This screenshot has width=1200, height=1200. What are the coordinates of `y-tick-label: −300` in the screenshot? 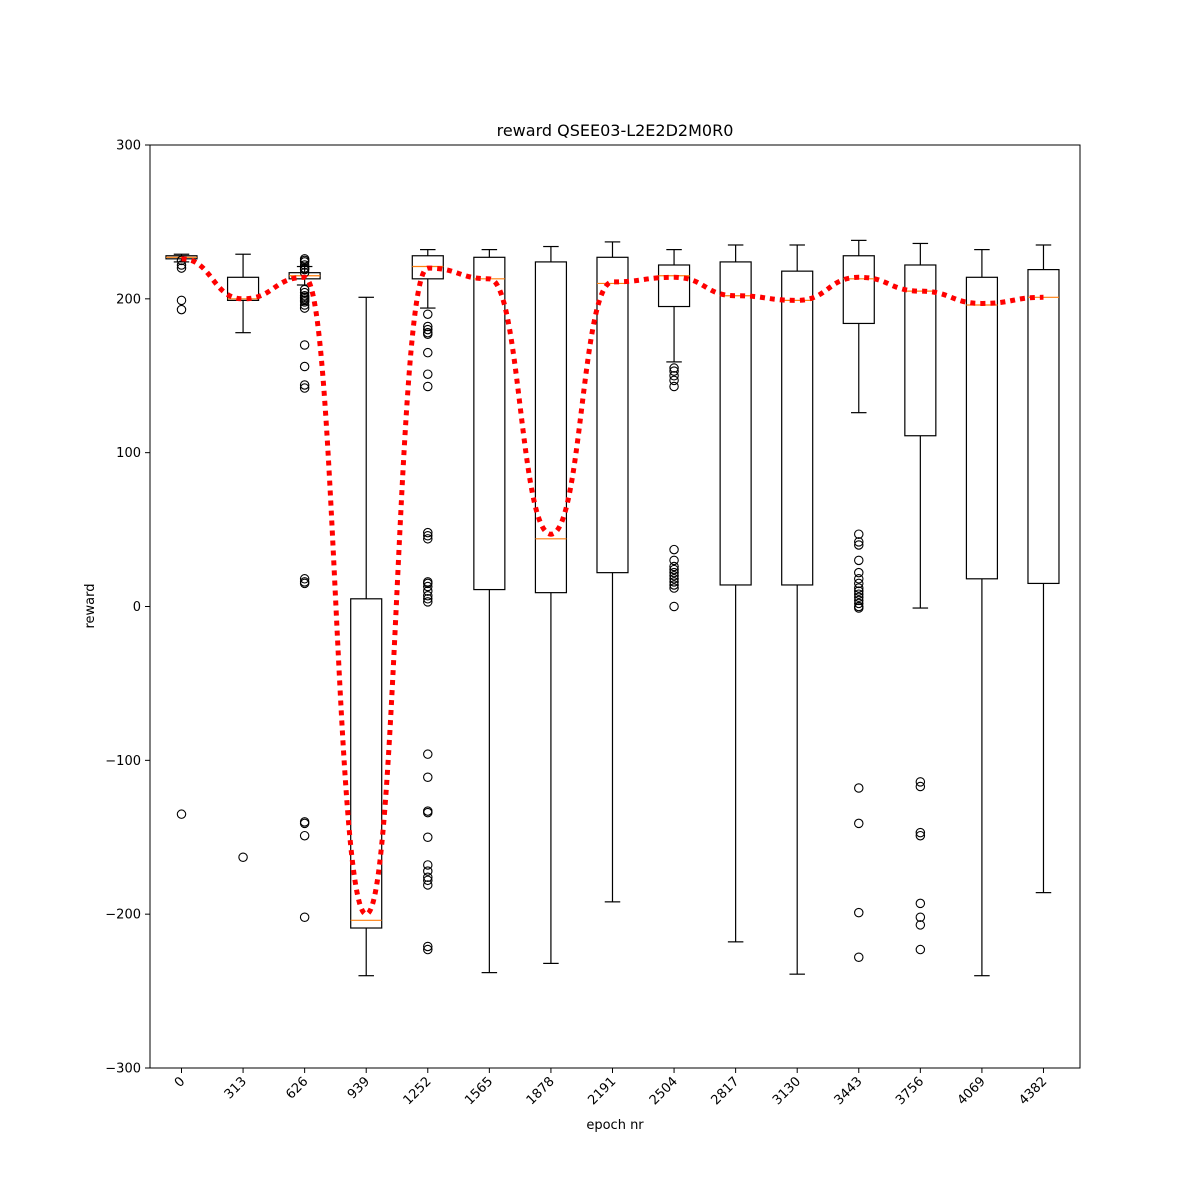 It's located at (123, 1069).